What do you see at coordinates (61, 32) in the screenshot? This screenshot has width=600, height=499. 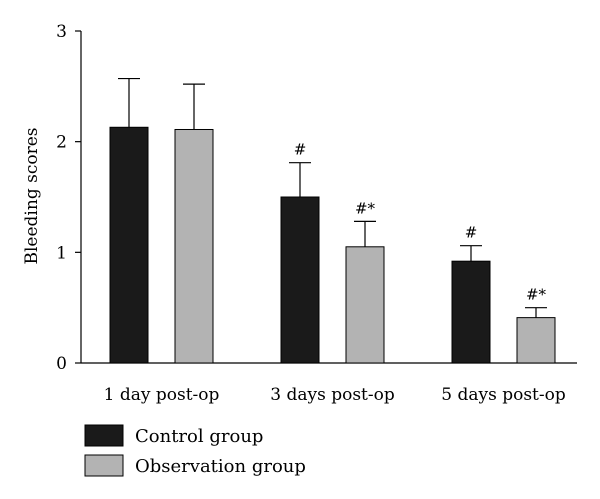 I see `y-tick-label: 3` at bounding box center [61, 32].